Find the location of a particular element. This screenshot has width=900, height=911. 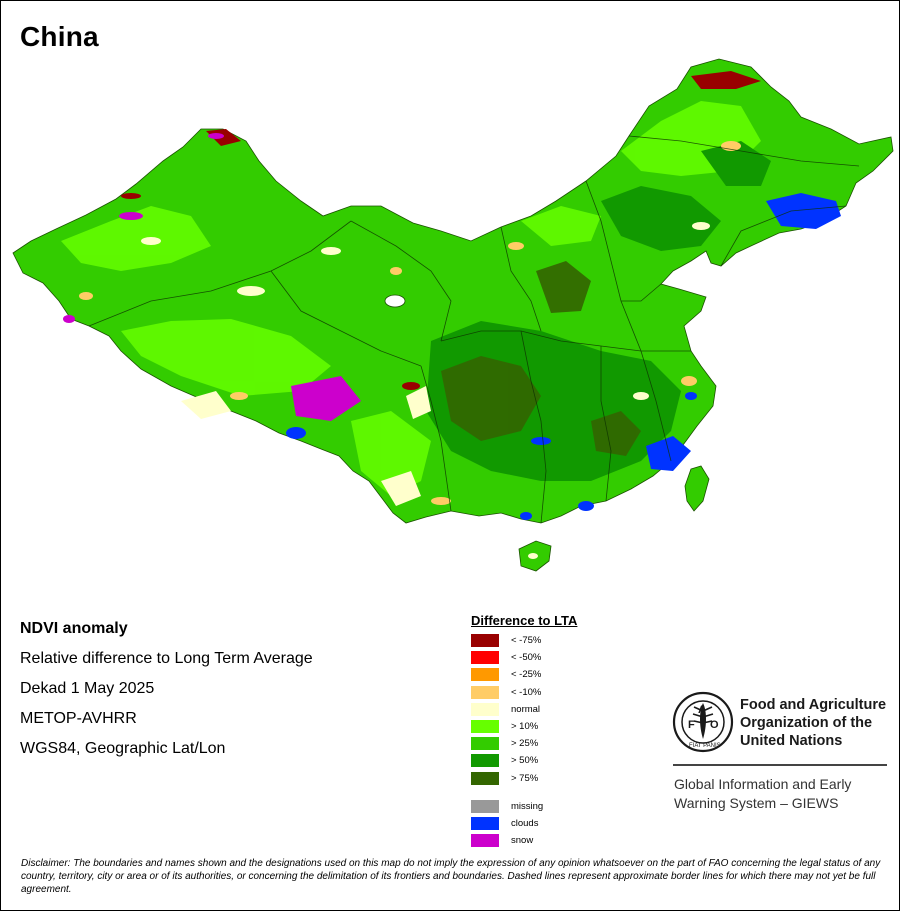

giews-name-line-1: Global Information and Early is located at coordinates (763, 784).